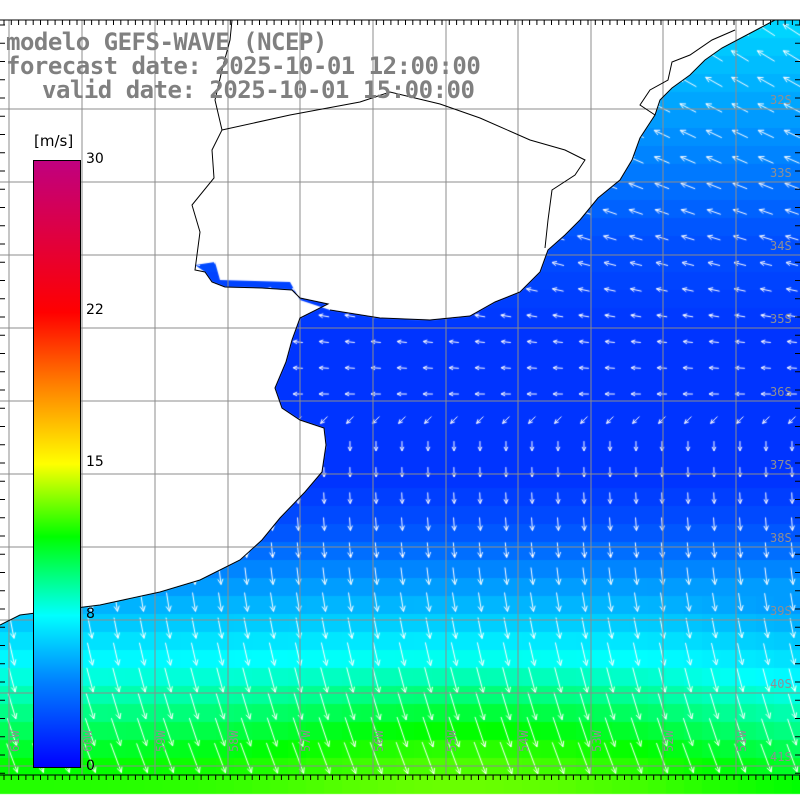 The height and width of the screenshot is (800, 800). What do you see at coordinates (781, 465) in the screenshot?
I see `latitude-label: 37S` at bounding box center [781, 465].